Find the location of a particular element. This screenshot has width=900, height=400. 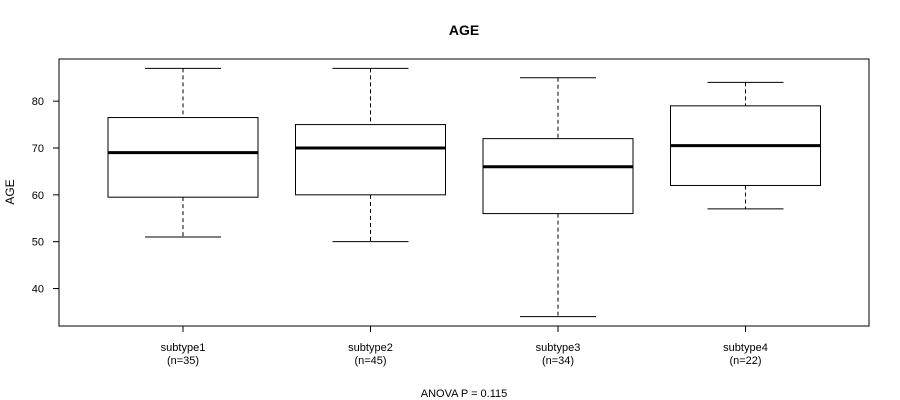

x-category-count: (n=35) is located at coordinates (183, 361).